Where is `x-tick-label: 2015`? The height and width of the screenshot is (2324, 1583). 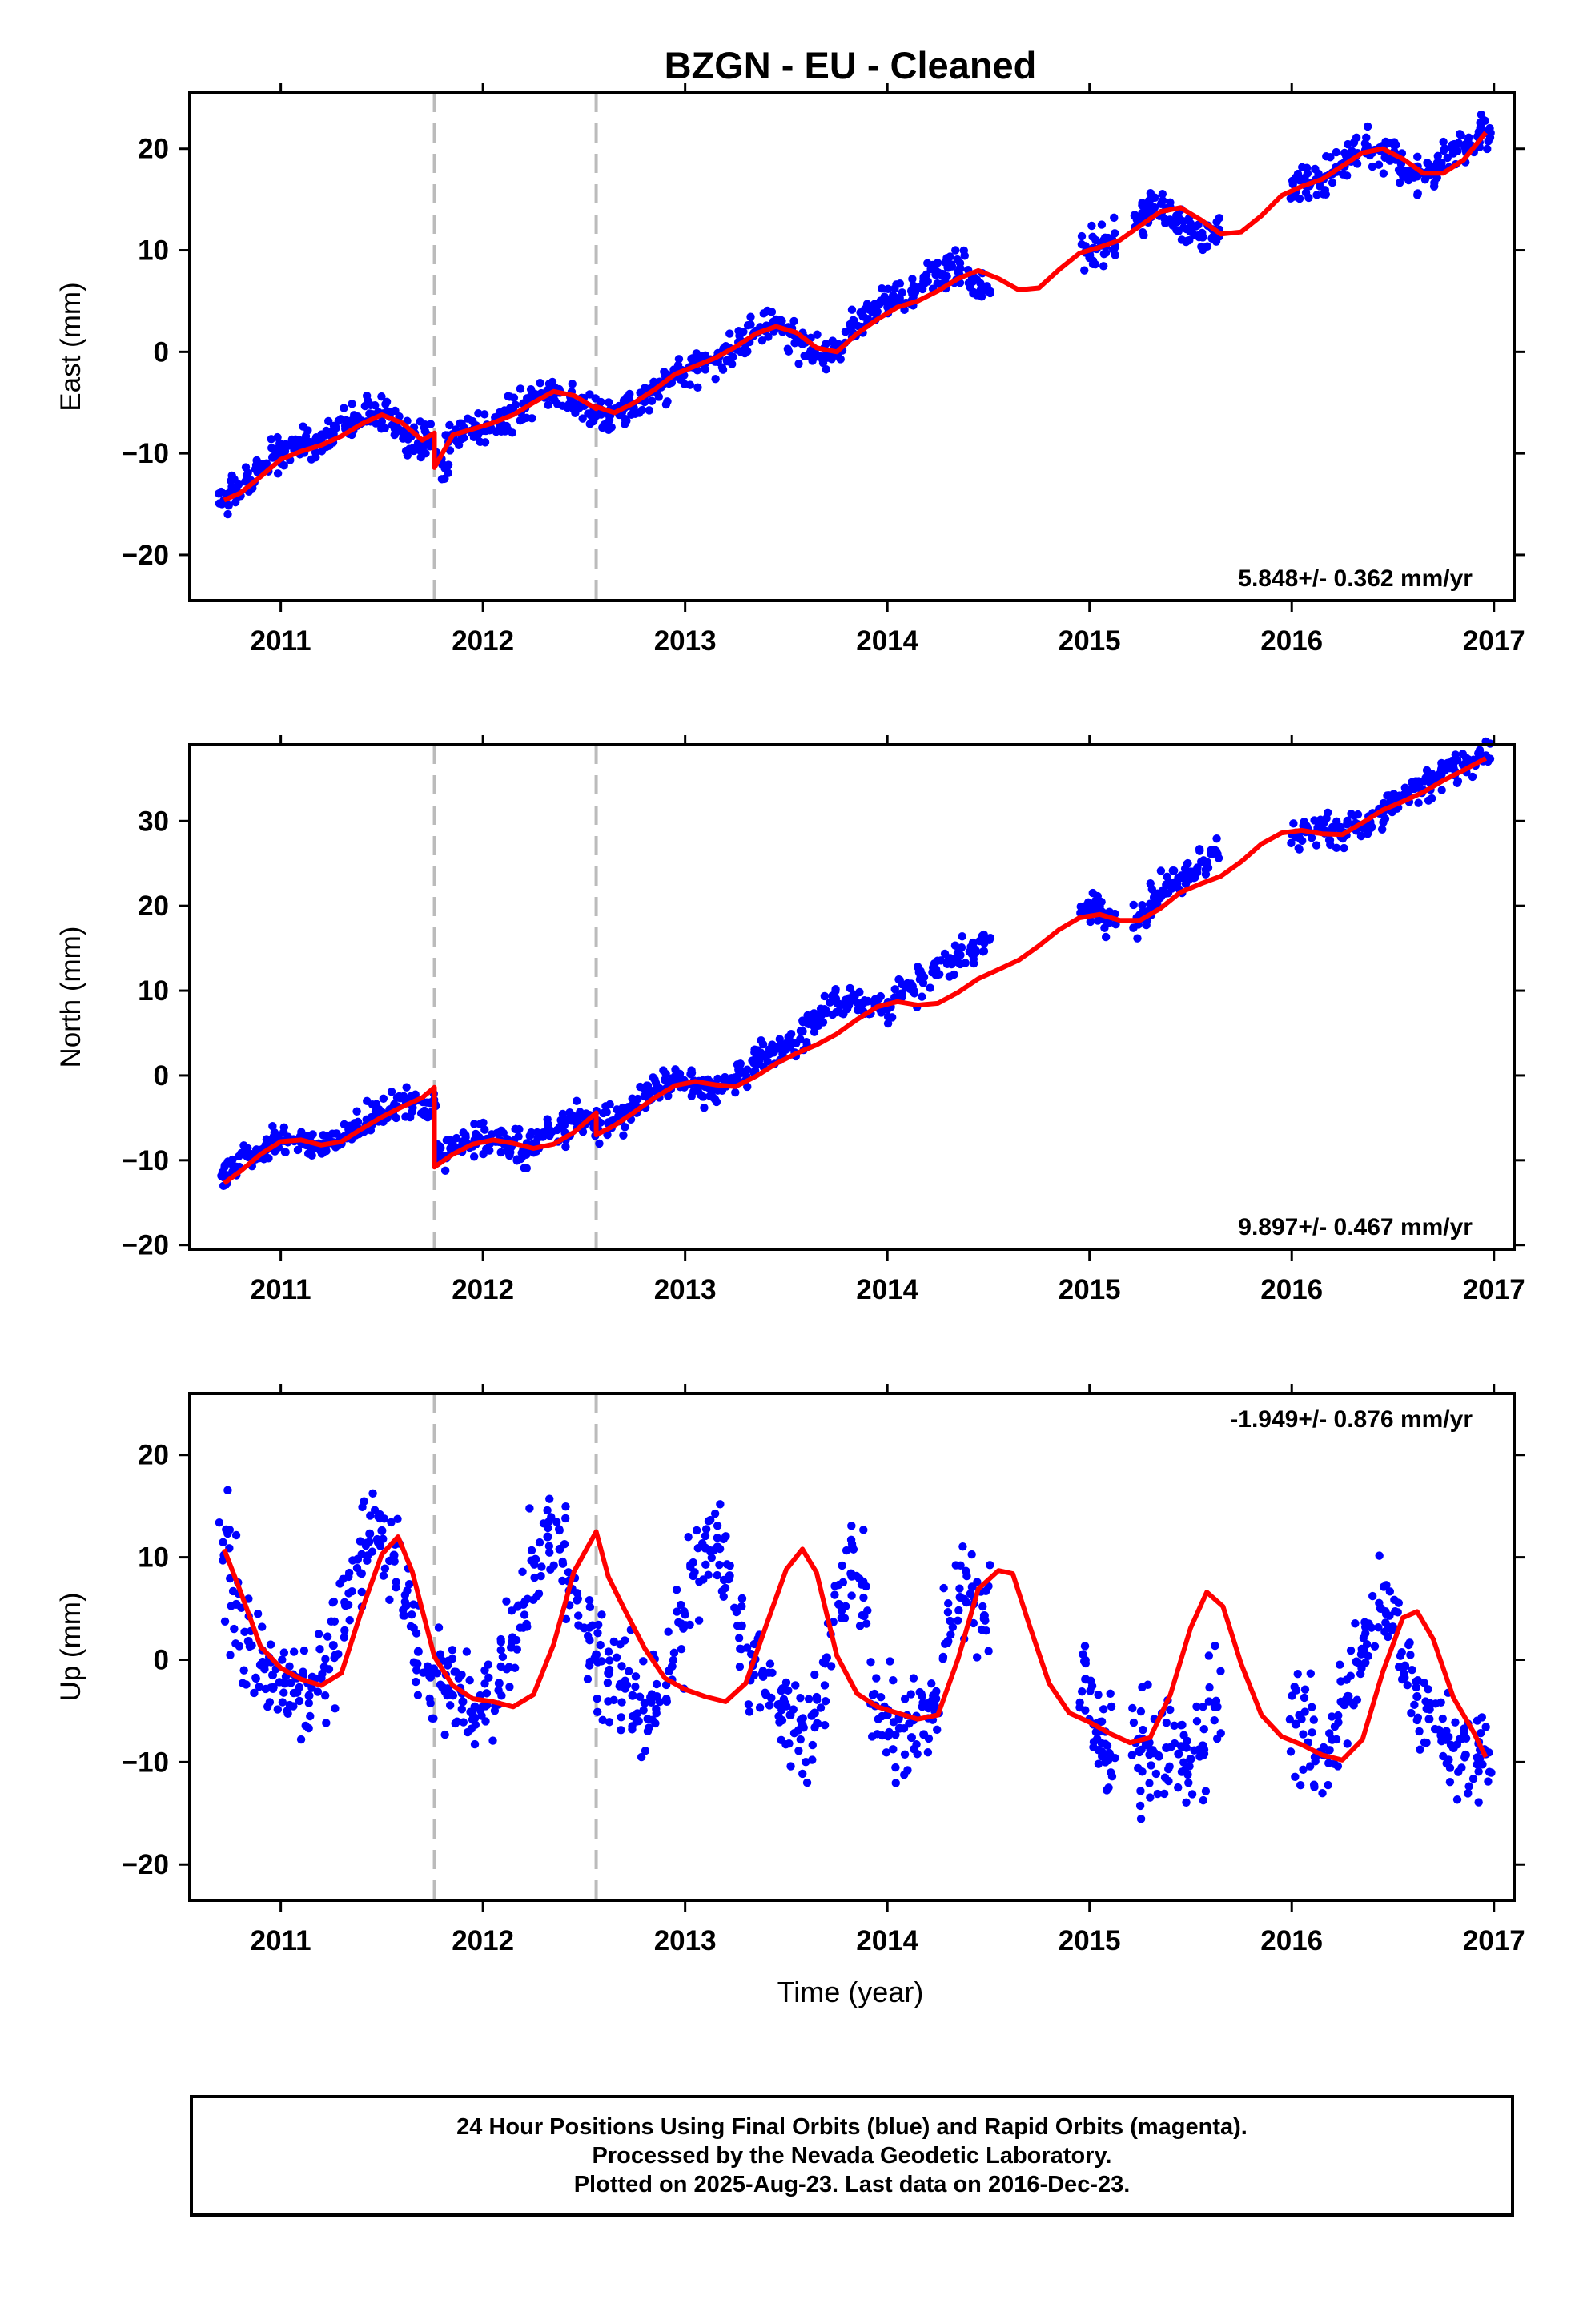
x-tick-label: 2015 is located at coordinates (1090, 641).